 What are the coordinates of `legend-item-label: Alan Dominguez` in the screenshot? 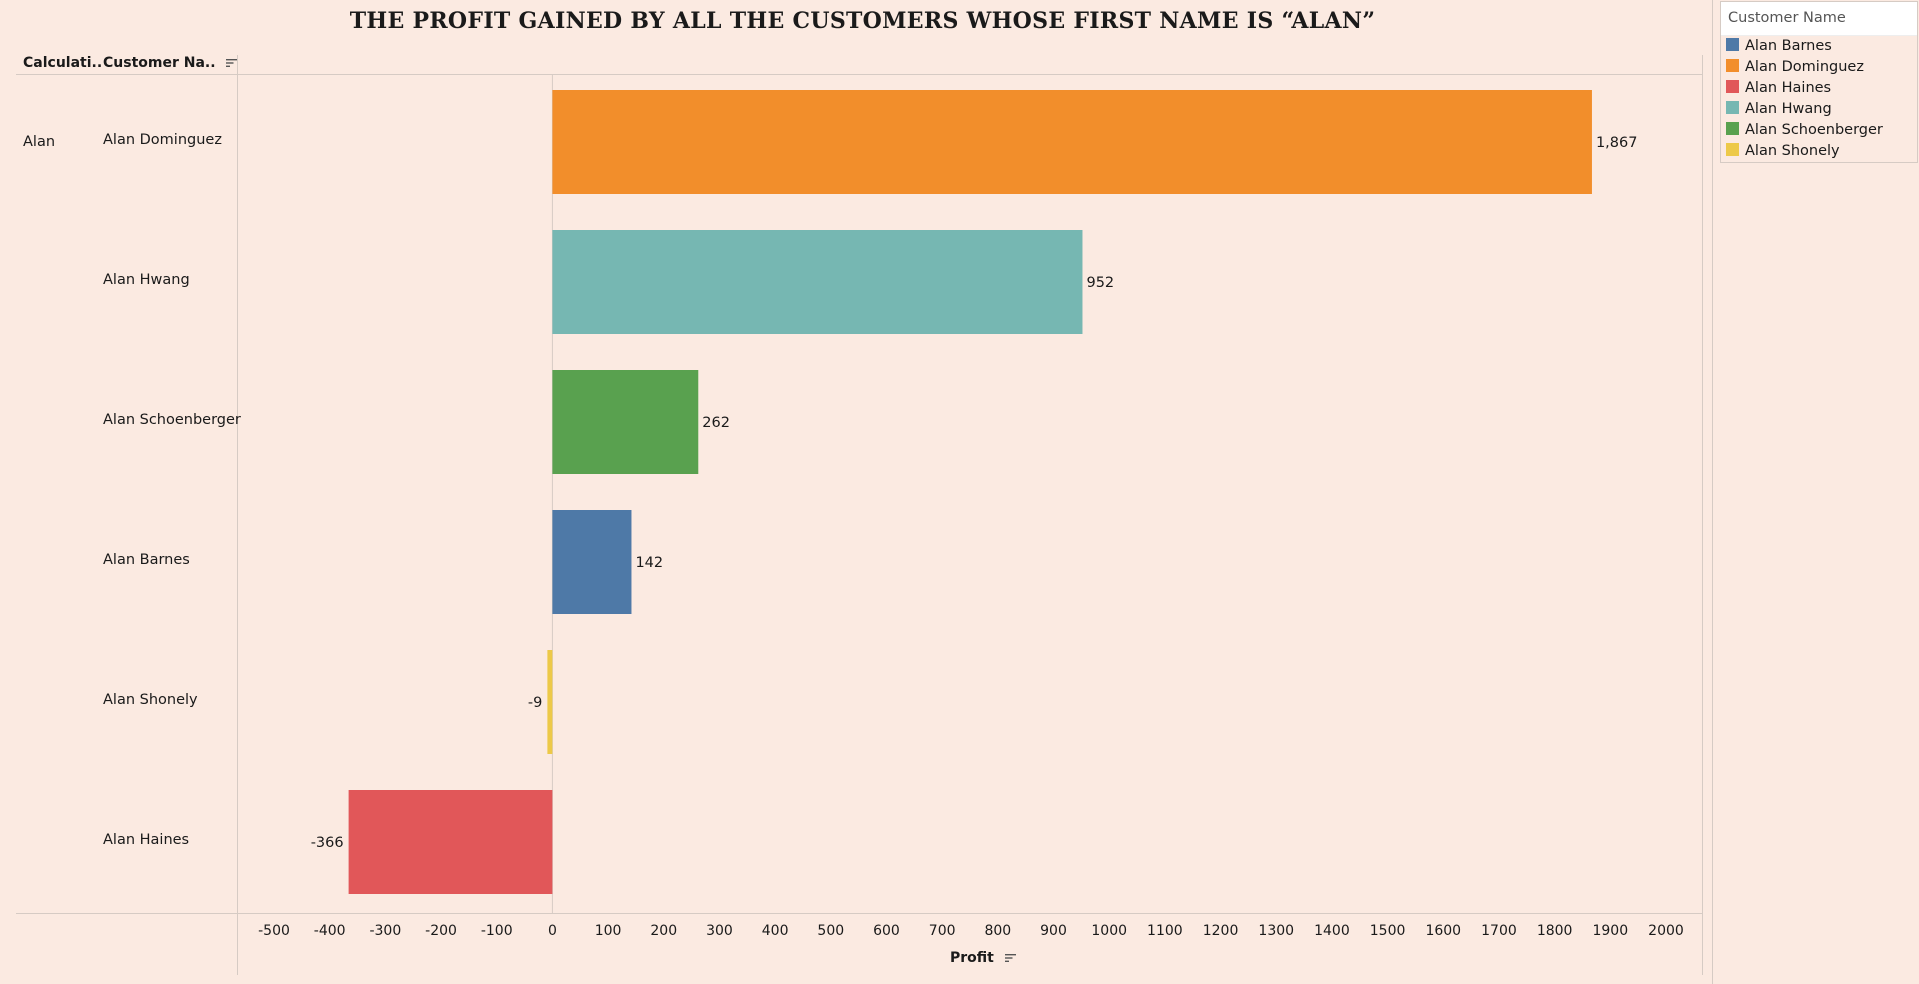 It's located at (1804, 67).